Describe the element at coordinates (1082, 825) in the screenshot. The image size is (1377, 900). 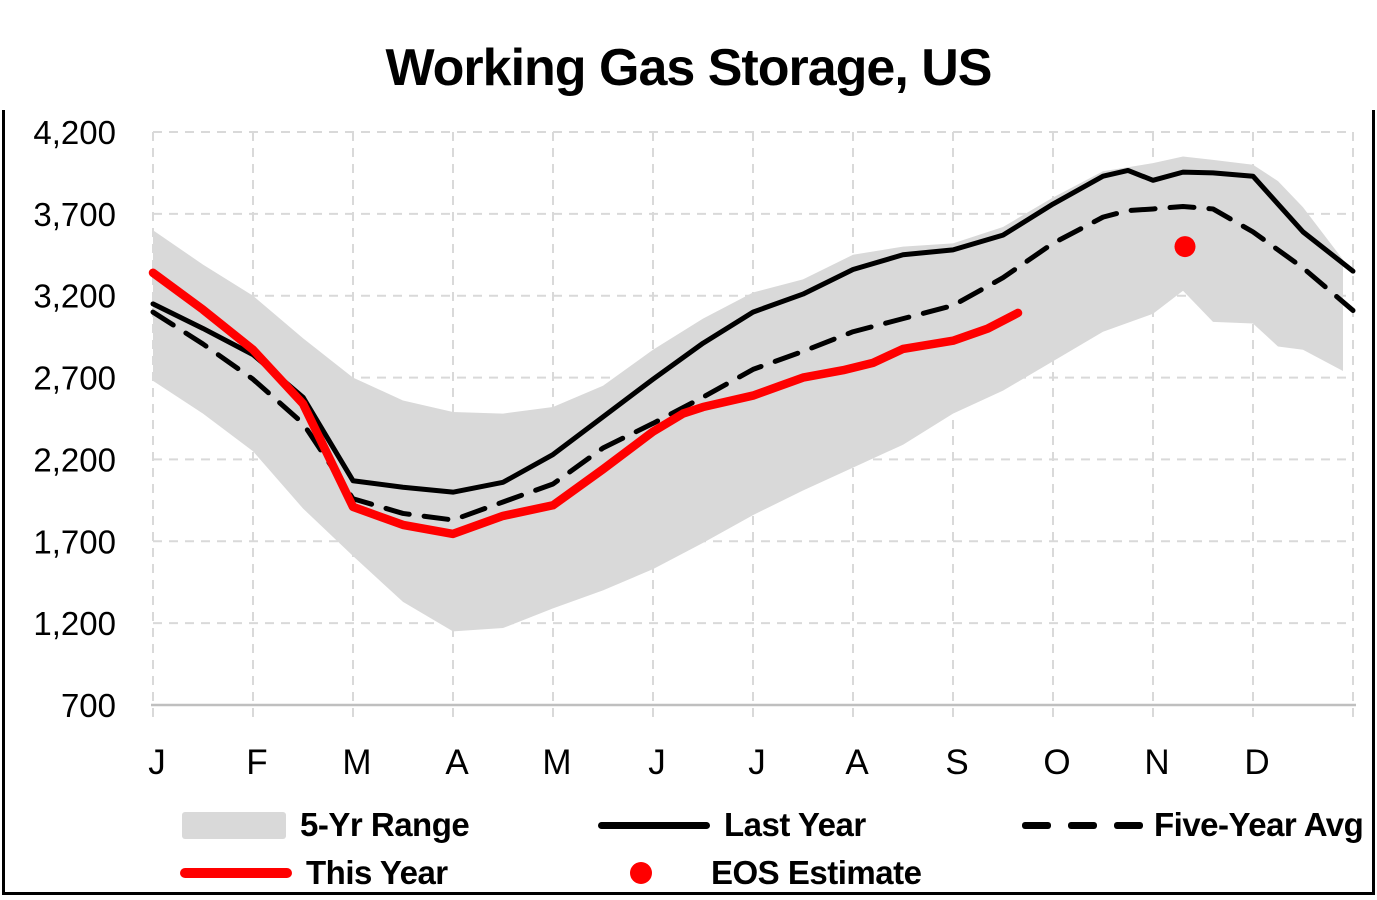
I see `dashed-line-swatch` at that location.